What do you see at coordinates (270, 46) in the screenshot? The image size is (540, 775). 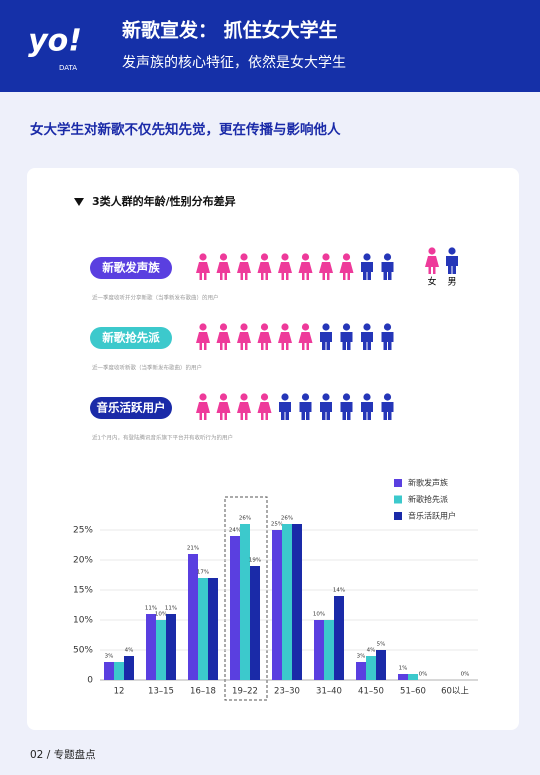 I see `header-band` at bounding box center [270, 46].